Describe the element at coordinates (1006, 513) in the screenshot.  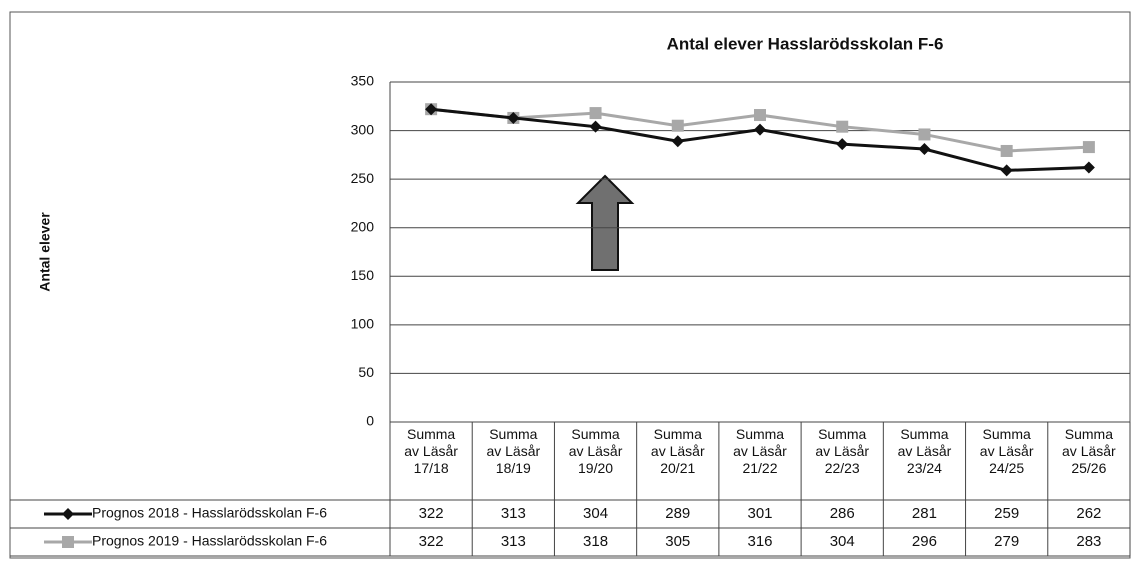
I see `table-value: 259` at that location.